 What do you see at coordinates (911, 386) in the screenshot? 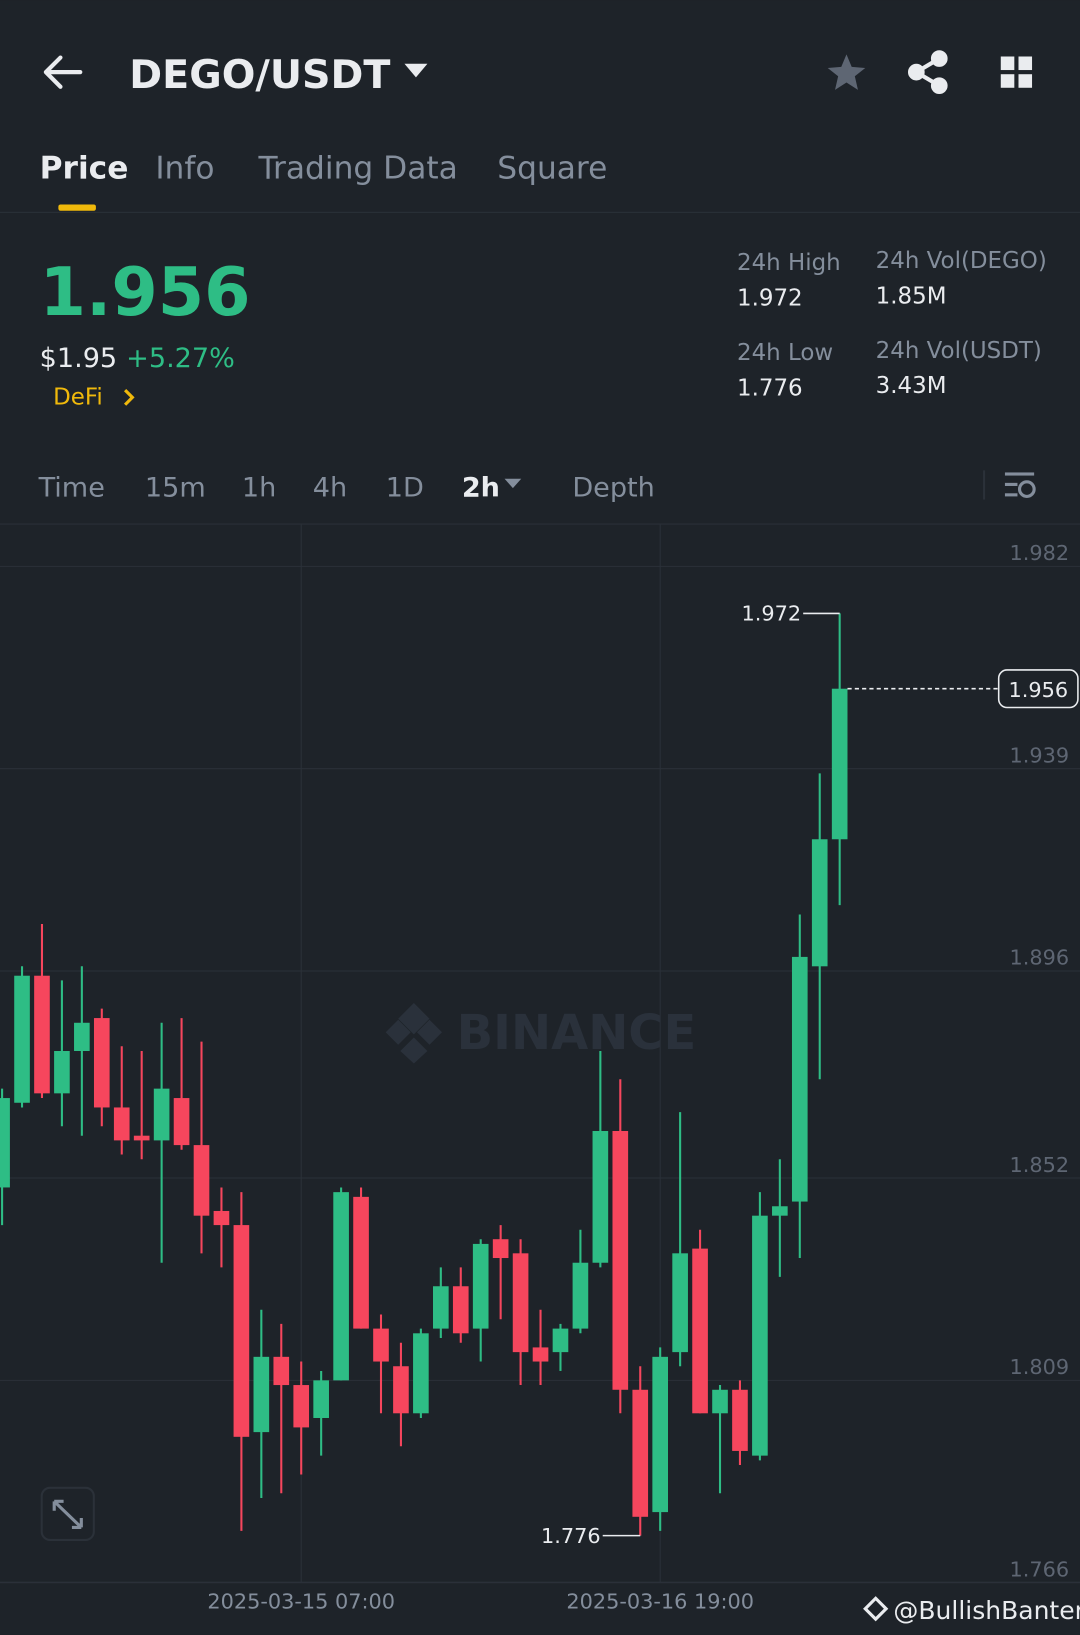
I see `stat-value: 3.43M` at bounding box center [911, 386].